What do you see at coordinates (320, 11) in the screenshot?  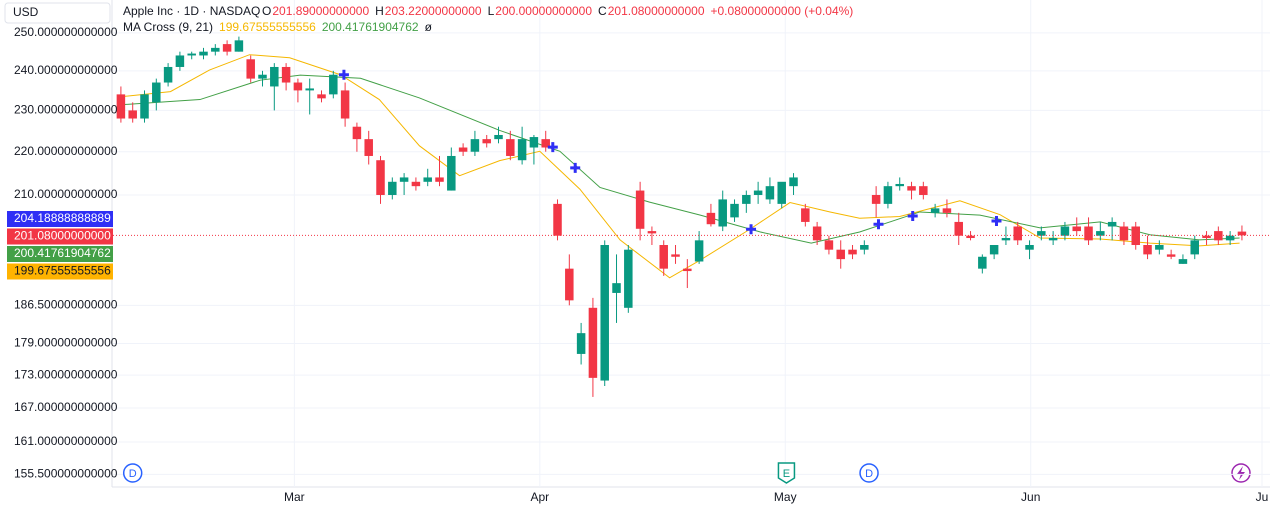 I see `ohlc-value: 201.89000000000` at bounding box center [320, 11].